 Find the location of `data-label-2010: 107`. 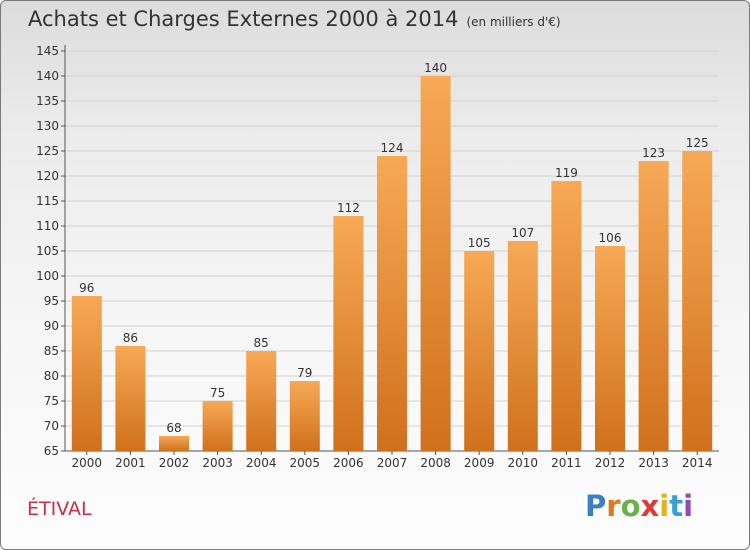

data-label-2010: 107 is located at coordinates (522, 233).